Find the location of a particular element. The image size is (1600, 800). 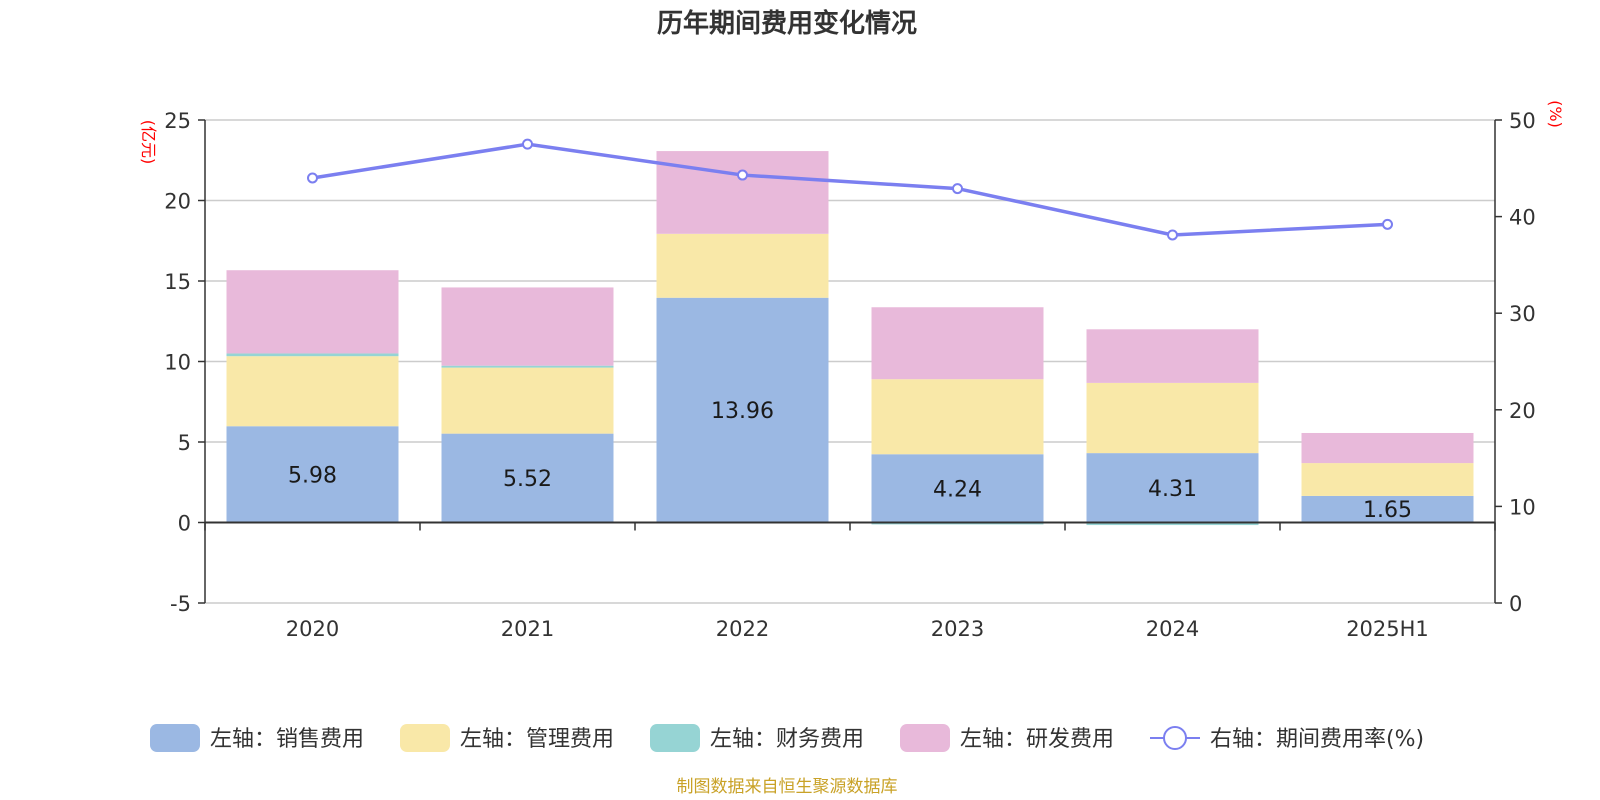

legend-label: 右轴：期间费用率(%) is located at coordinates (1317, 739).